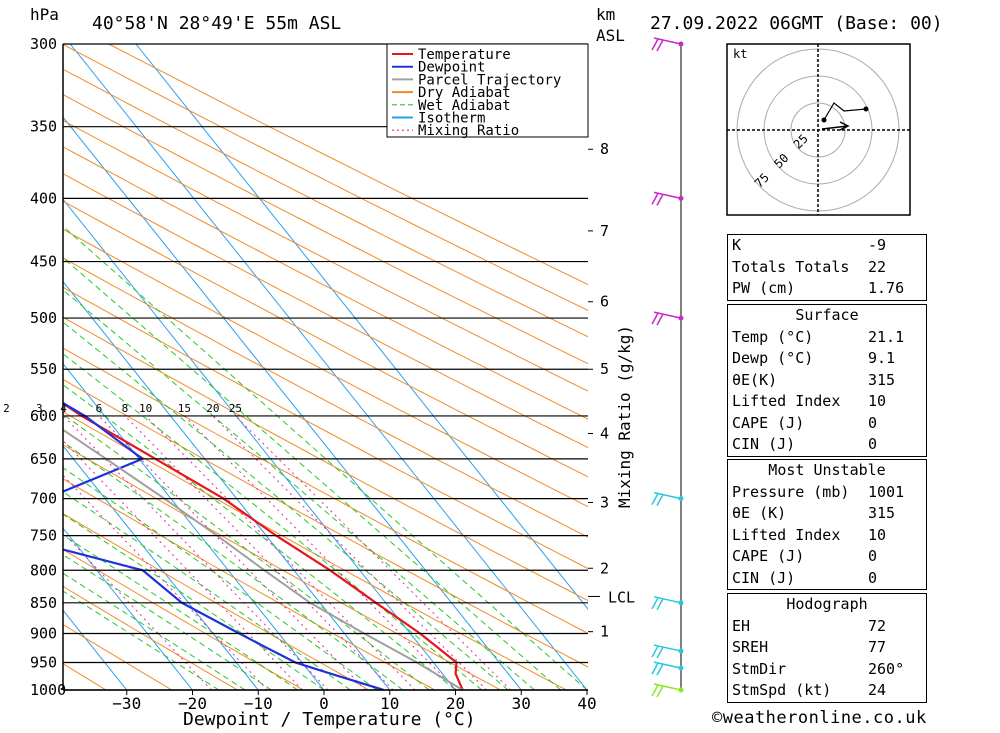 This screenshot has width=1000, height=733. What do you see at coordinates (621, 597) in the screenshot?
I see `lcl-label: LCL` at bounding box center [621, 597].